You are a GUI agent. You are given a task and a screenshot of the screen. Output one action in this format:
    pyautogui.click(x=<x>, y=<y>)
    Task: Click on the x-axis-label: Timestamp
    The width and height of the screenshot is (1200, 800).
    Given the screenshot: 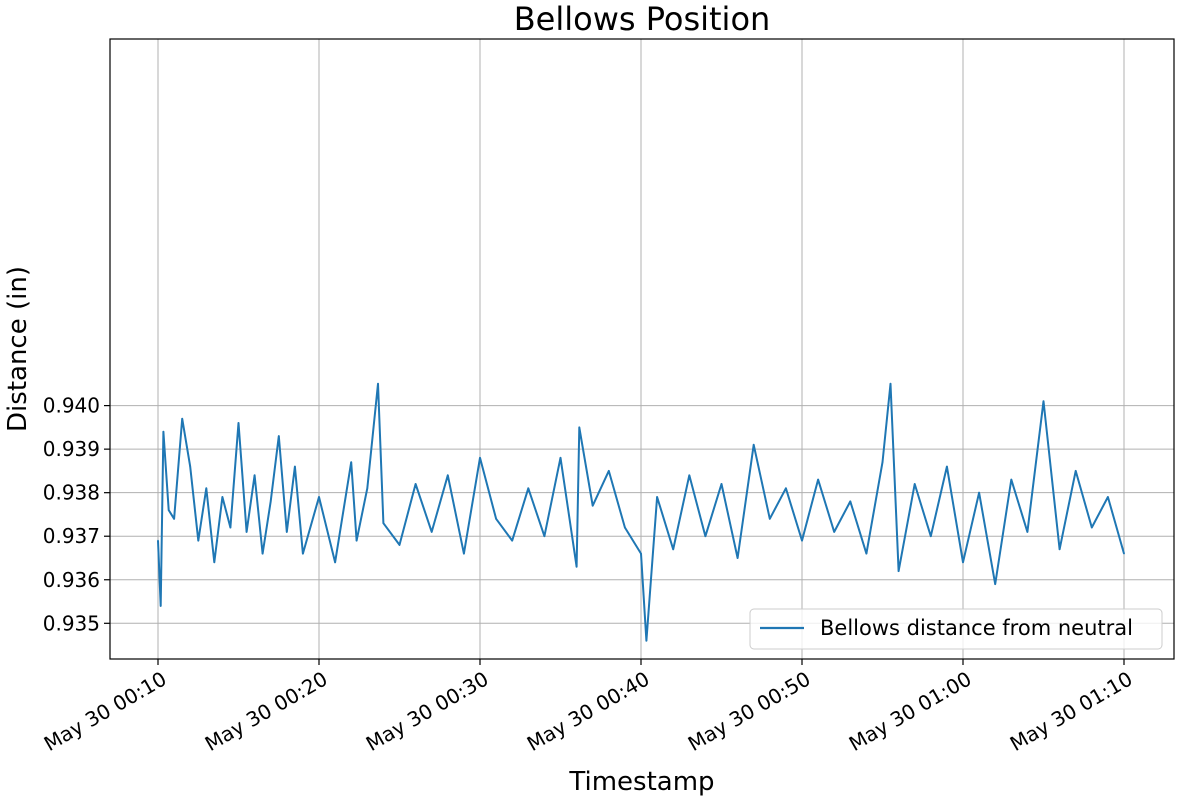 What is the action you would take?
    pyautogui.click(x=641, y=782)
    